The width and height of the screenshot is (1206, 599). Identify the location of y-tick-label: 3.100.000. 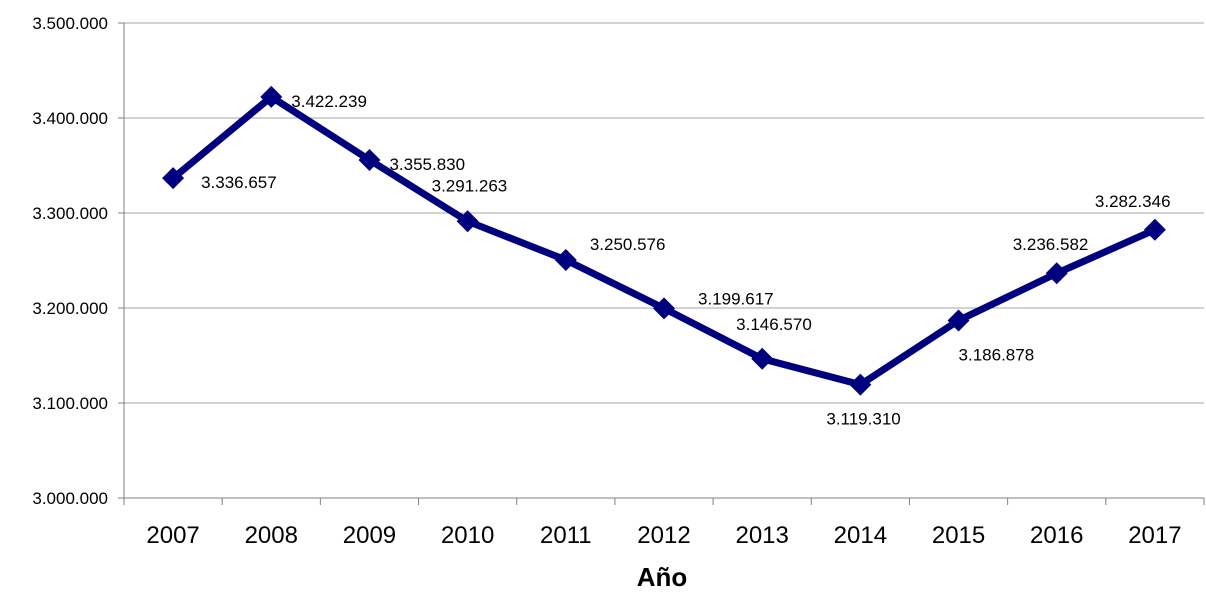
(70, 403).